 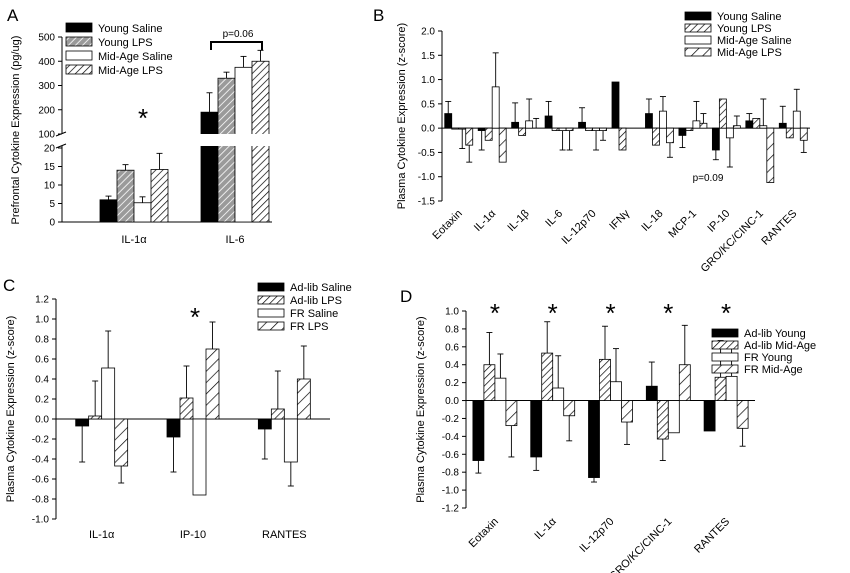 I want to click on bar-fr-lps-rantes, so click(x=303, y=399).